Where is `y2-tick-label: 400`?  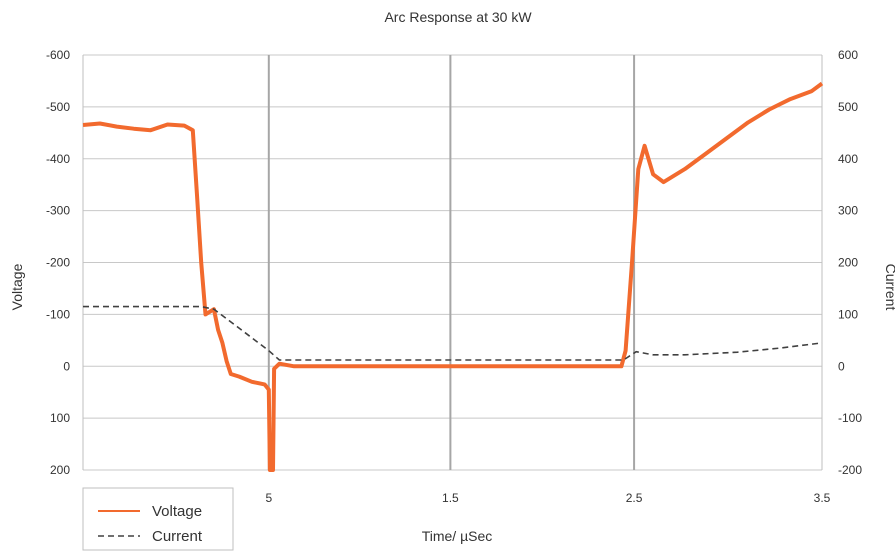
y2-tick-label: 400 is located at coordinates (848, 159).